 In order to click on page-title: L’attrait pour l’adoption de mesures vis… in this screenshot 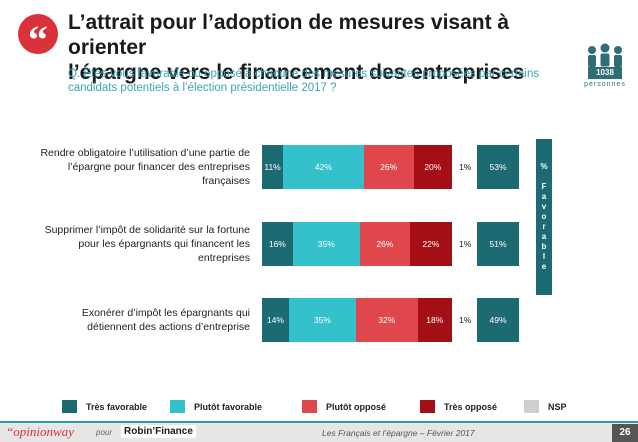, I will do `click(318, 47)`.